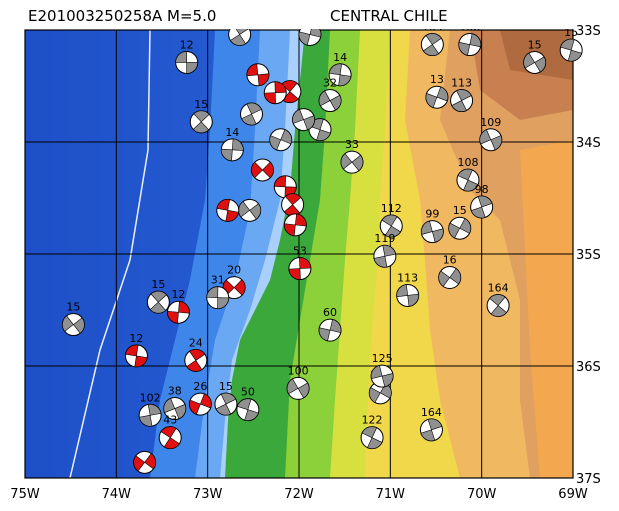 This screenshot has width=619, height=511. I want to click on depth-label: 53, so click(300, 251).